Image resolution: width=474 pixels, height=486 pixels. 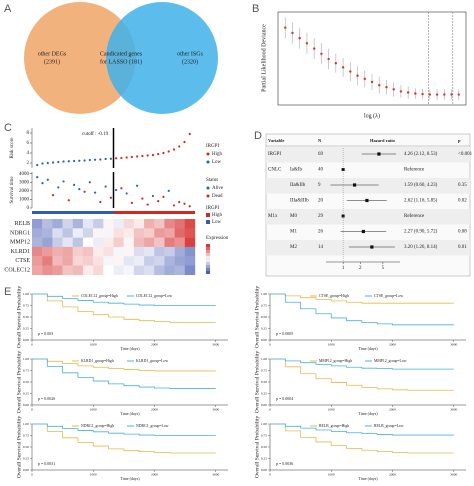 I want to click on venn-label: other ISGs, so click(x=190, y=54).